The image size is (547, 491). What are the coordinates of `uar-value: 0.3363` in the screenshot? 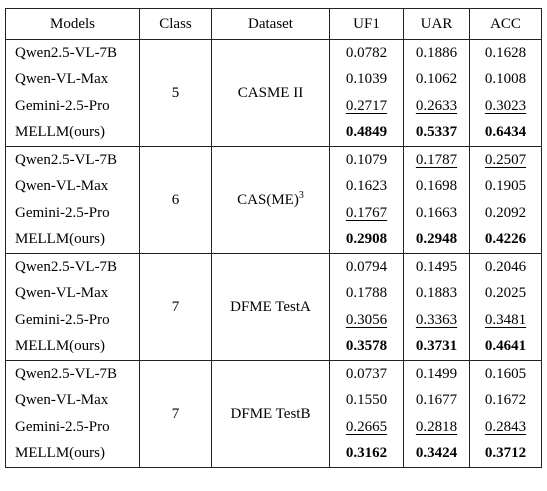 It's located at (436, 319).